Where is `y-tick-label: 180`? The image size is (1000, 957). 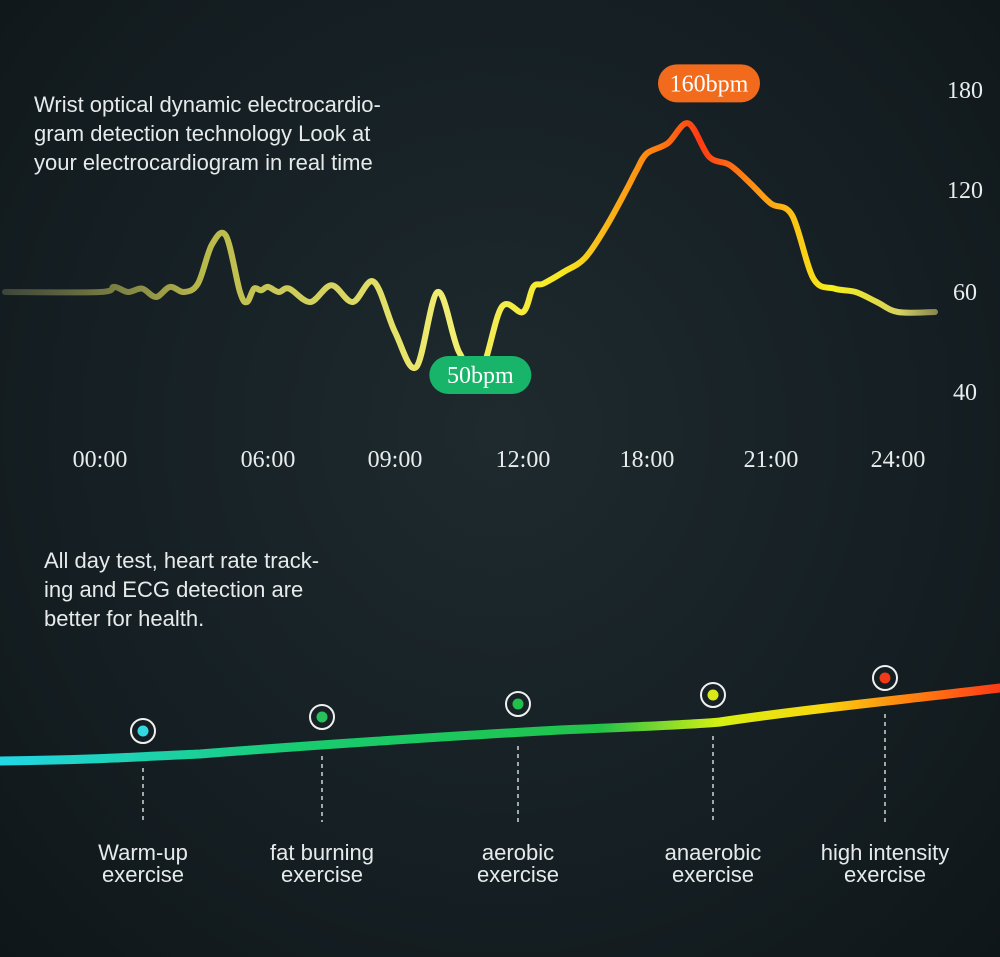
y-tick-label: 180 is located at coordinates (965, 91).